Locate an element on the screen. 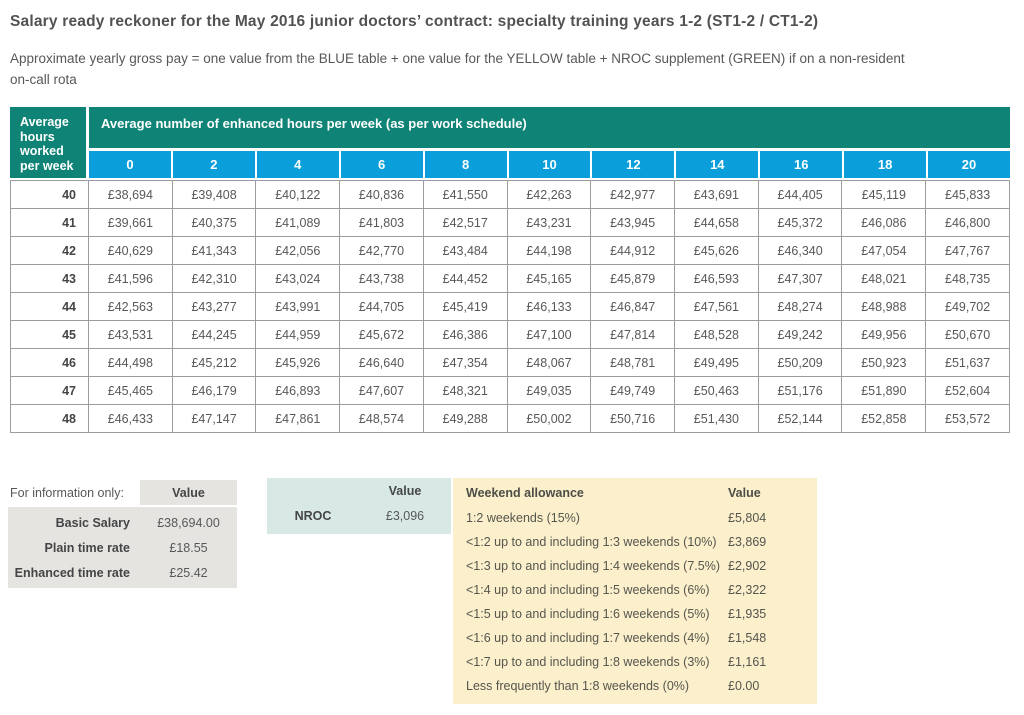  salary-cell: £51,430 is located at coordinates (716, 418).